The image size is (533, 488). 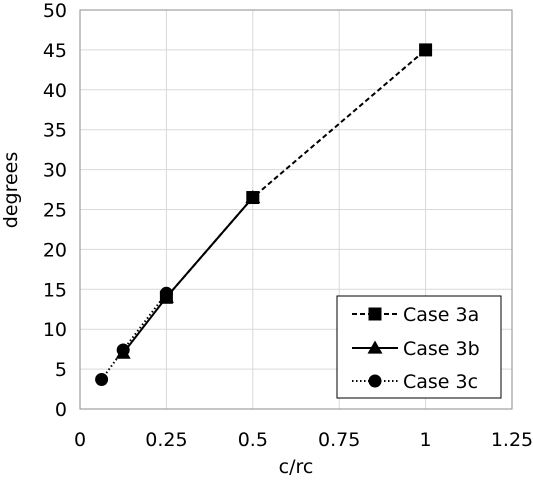 I want to click on data-point-case-3b, so click(x=123, y=352).